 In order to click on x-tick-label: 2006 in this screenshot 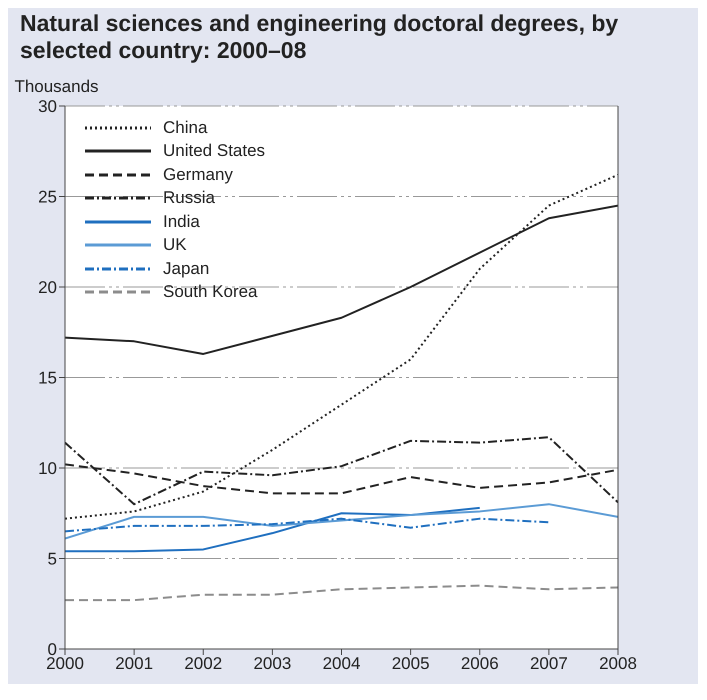, I will do `click(479, 664)`.